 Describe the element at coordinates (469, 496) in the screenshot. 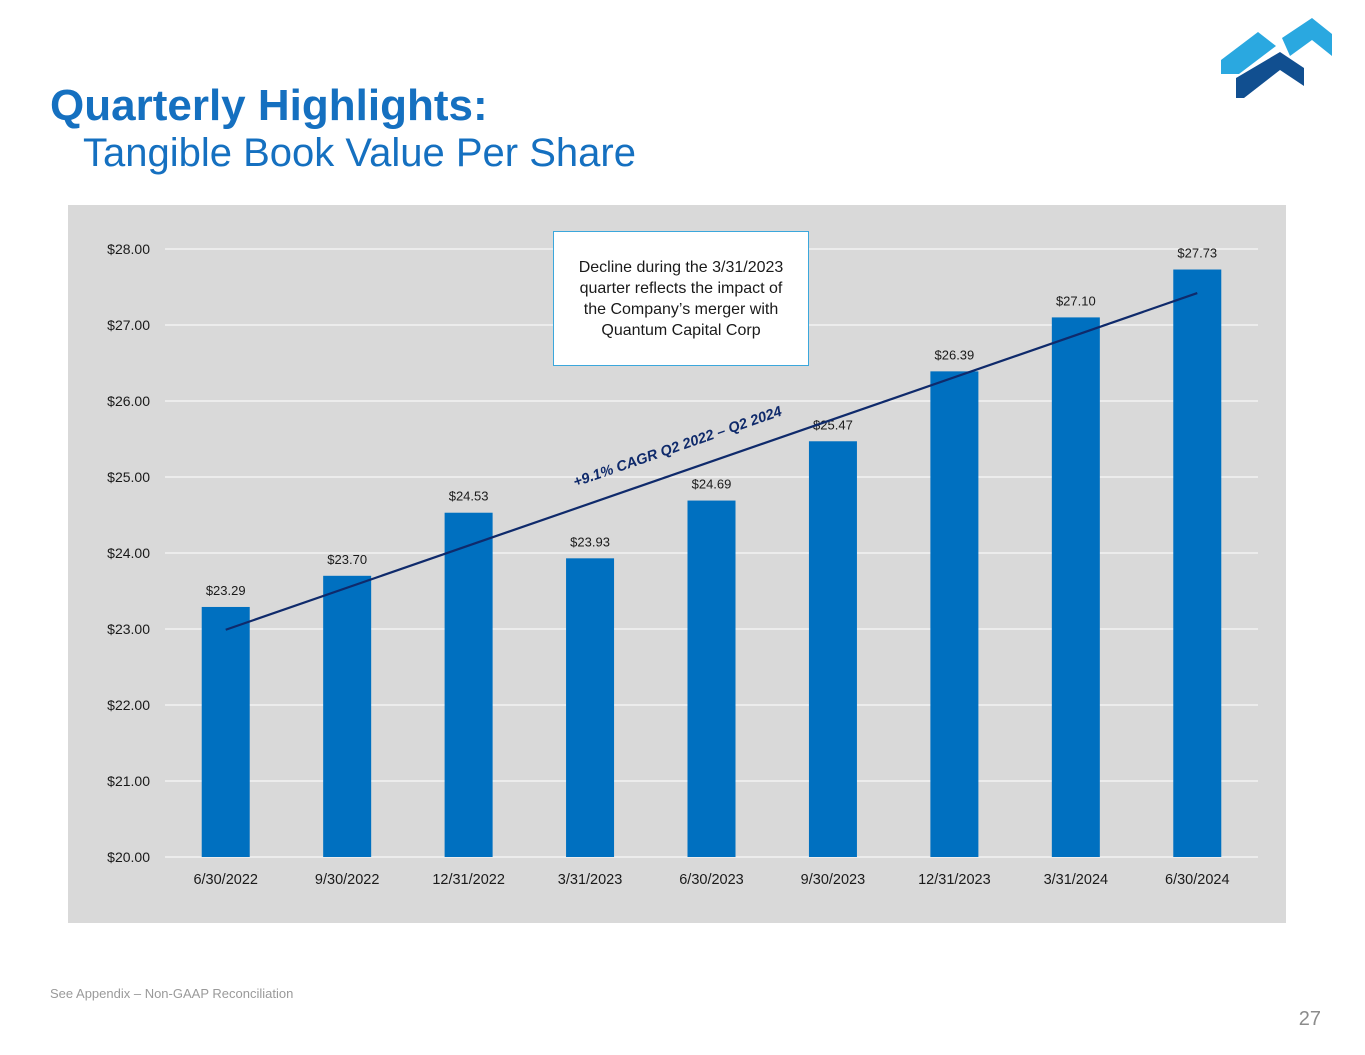

I see `data-label: $24.53` at that location.